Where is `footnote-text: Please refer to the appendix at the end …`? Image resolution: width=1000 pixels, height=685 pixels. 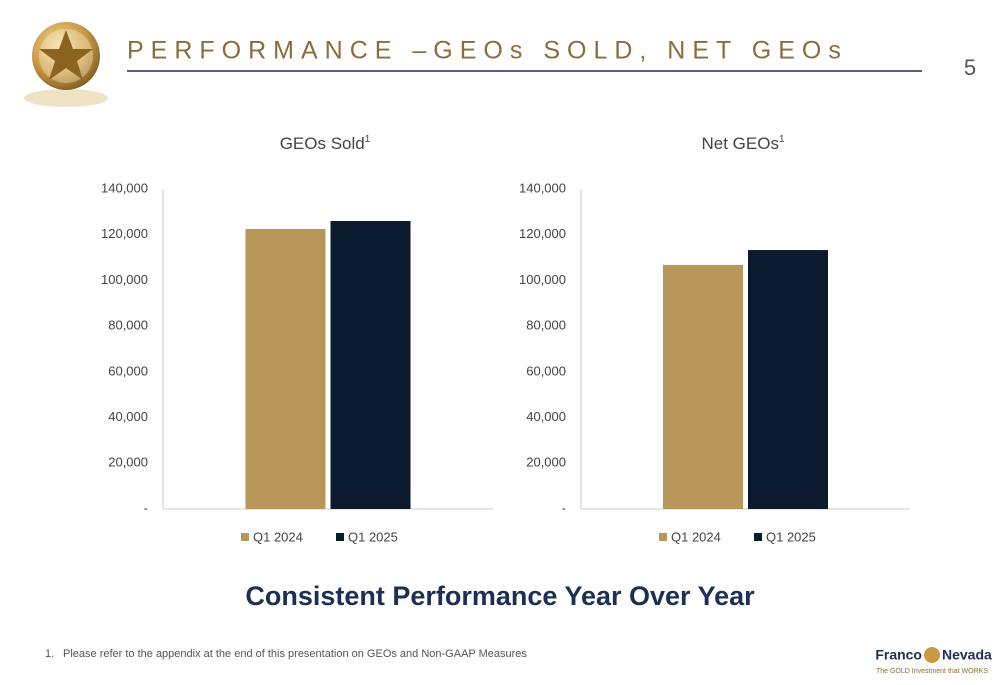 footnote-text: Please refer to the appendix at the end … is located at coordinates (295, 654).